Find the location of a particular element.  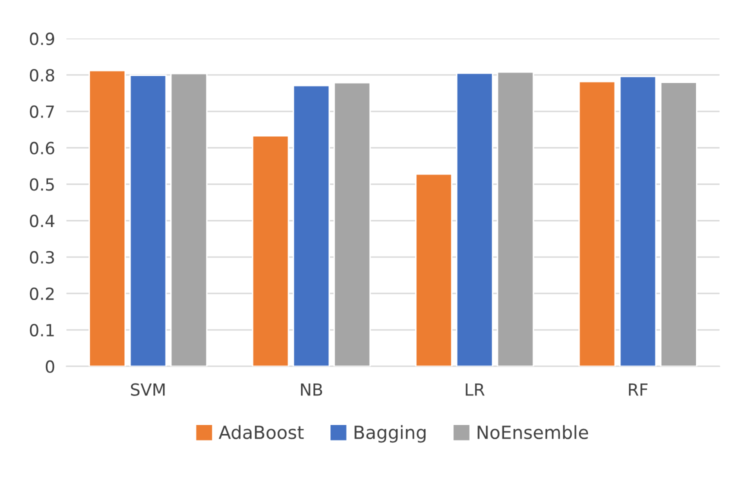

y-tick-label: 0.1 is located at coordinates (42, 330).